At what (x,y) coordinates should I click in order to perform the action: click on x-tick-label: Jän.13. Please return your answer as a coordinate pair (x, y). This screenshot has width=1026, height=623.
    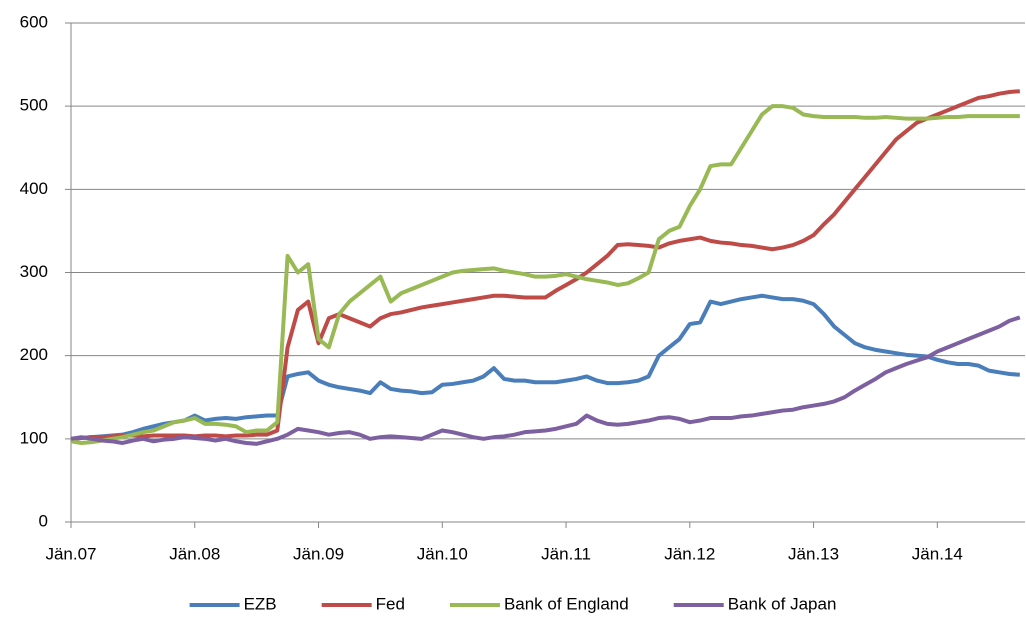
    Looking at the image, I should click on (813, 553).